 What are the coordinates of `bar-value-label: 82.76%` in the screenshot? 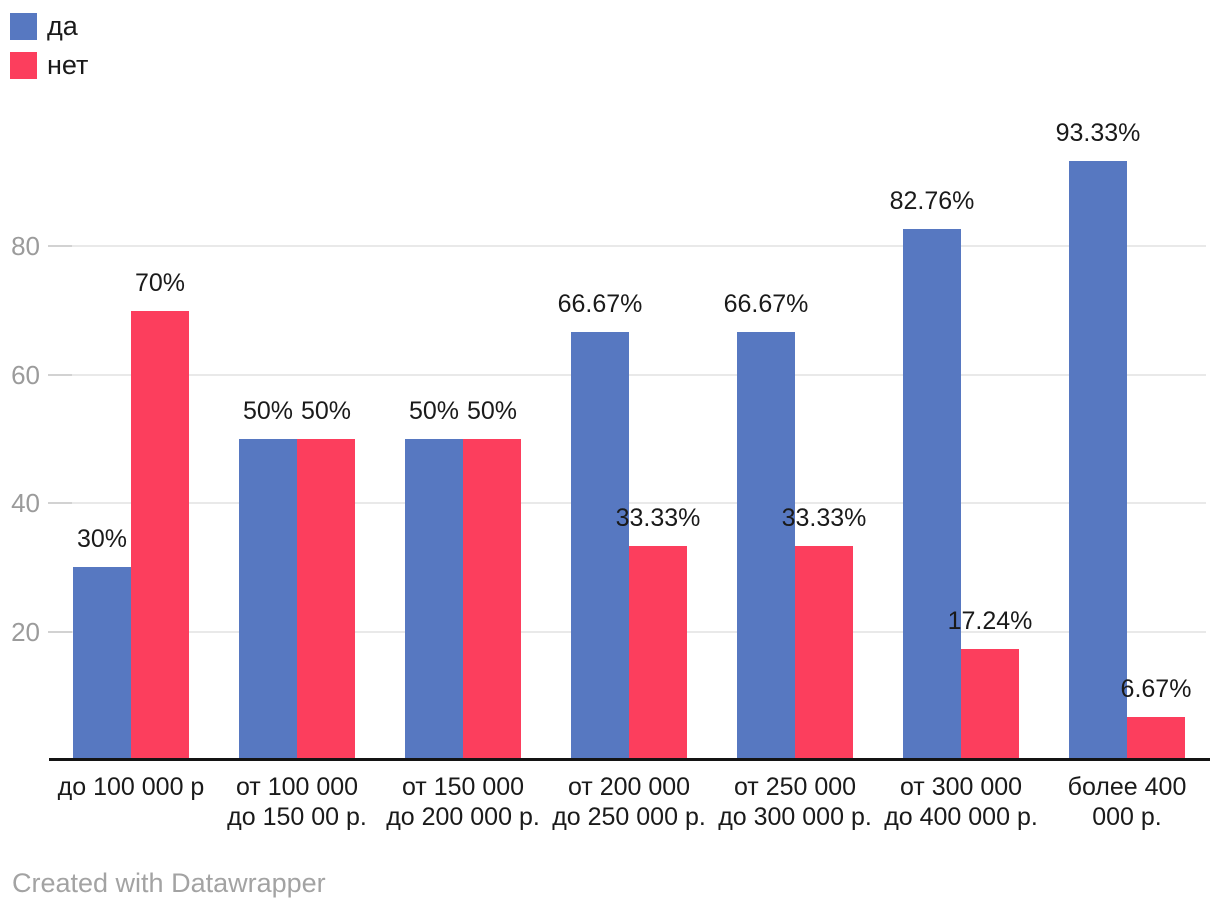 It's located at (932, 201).